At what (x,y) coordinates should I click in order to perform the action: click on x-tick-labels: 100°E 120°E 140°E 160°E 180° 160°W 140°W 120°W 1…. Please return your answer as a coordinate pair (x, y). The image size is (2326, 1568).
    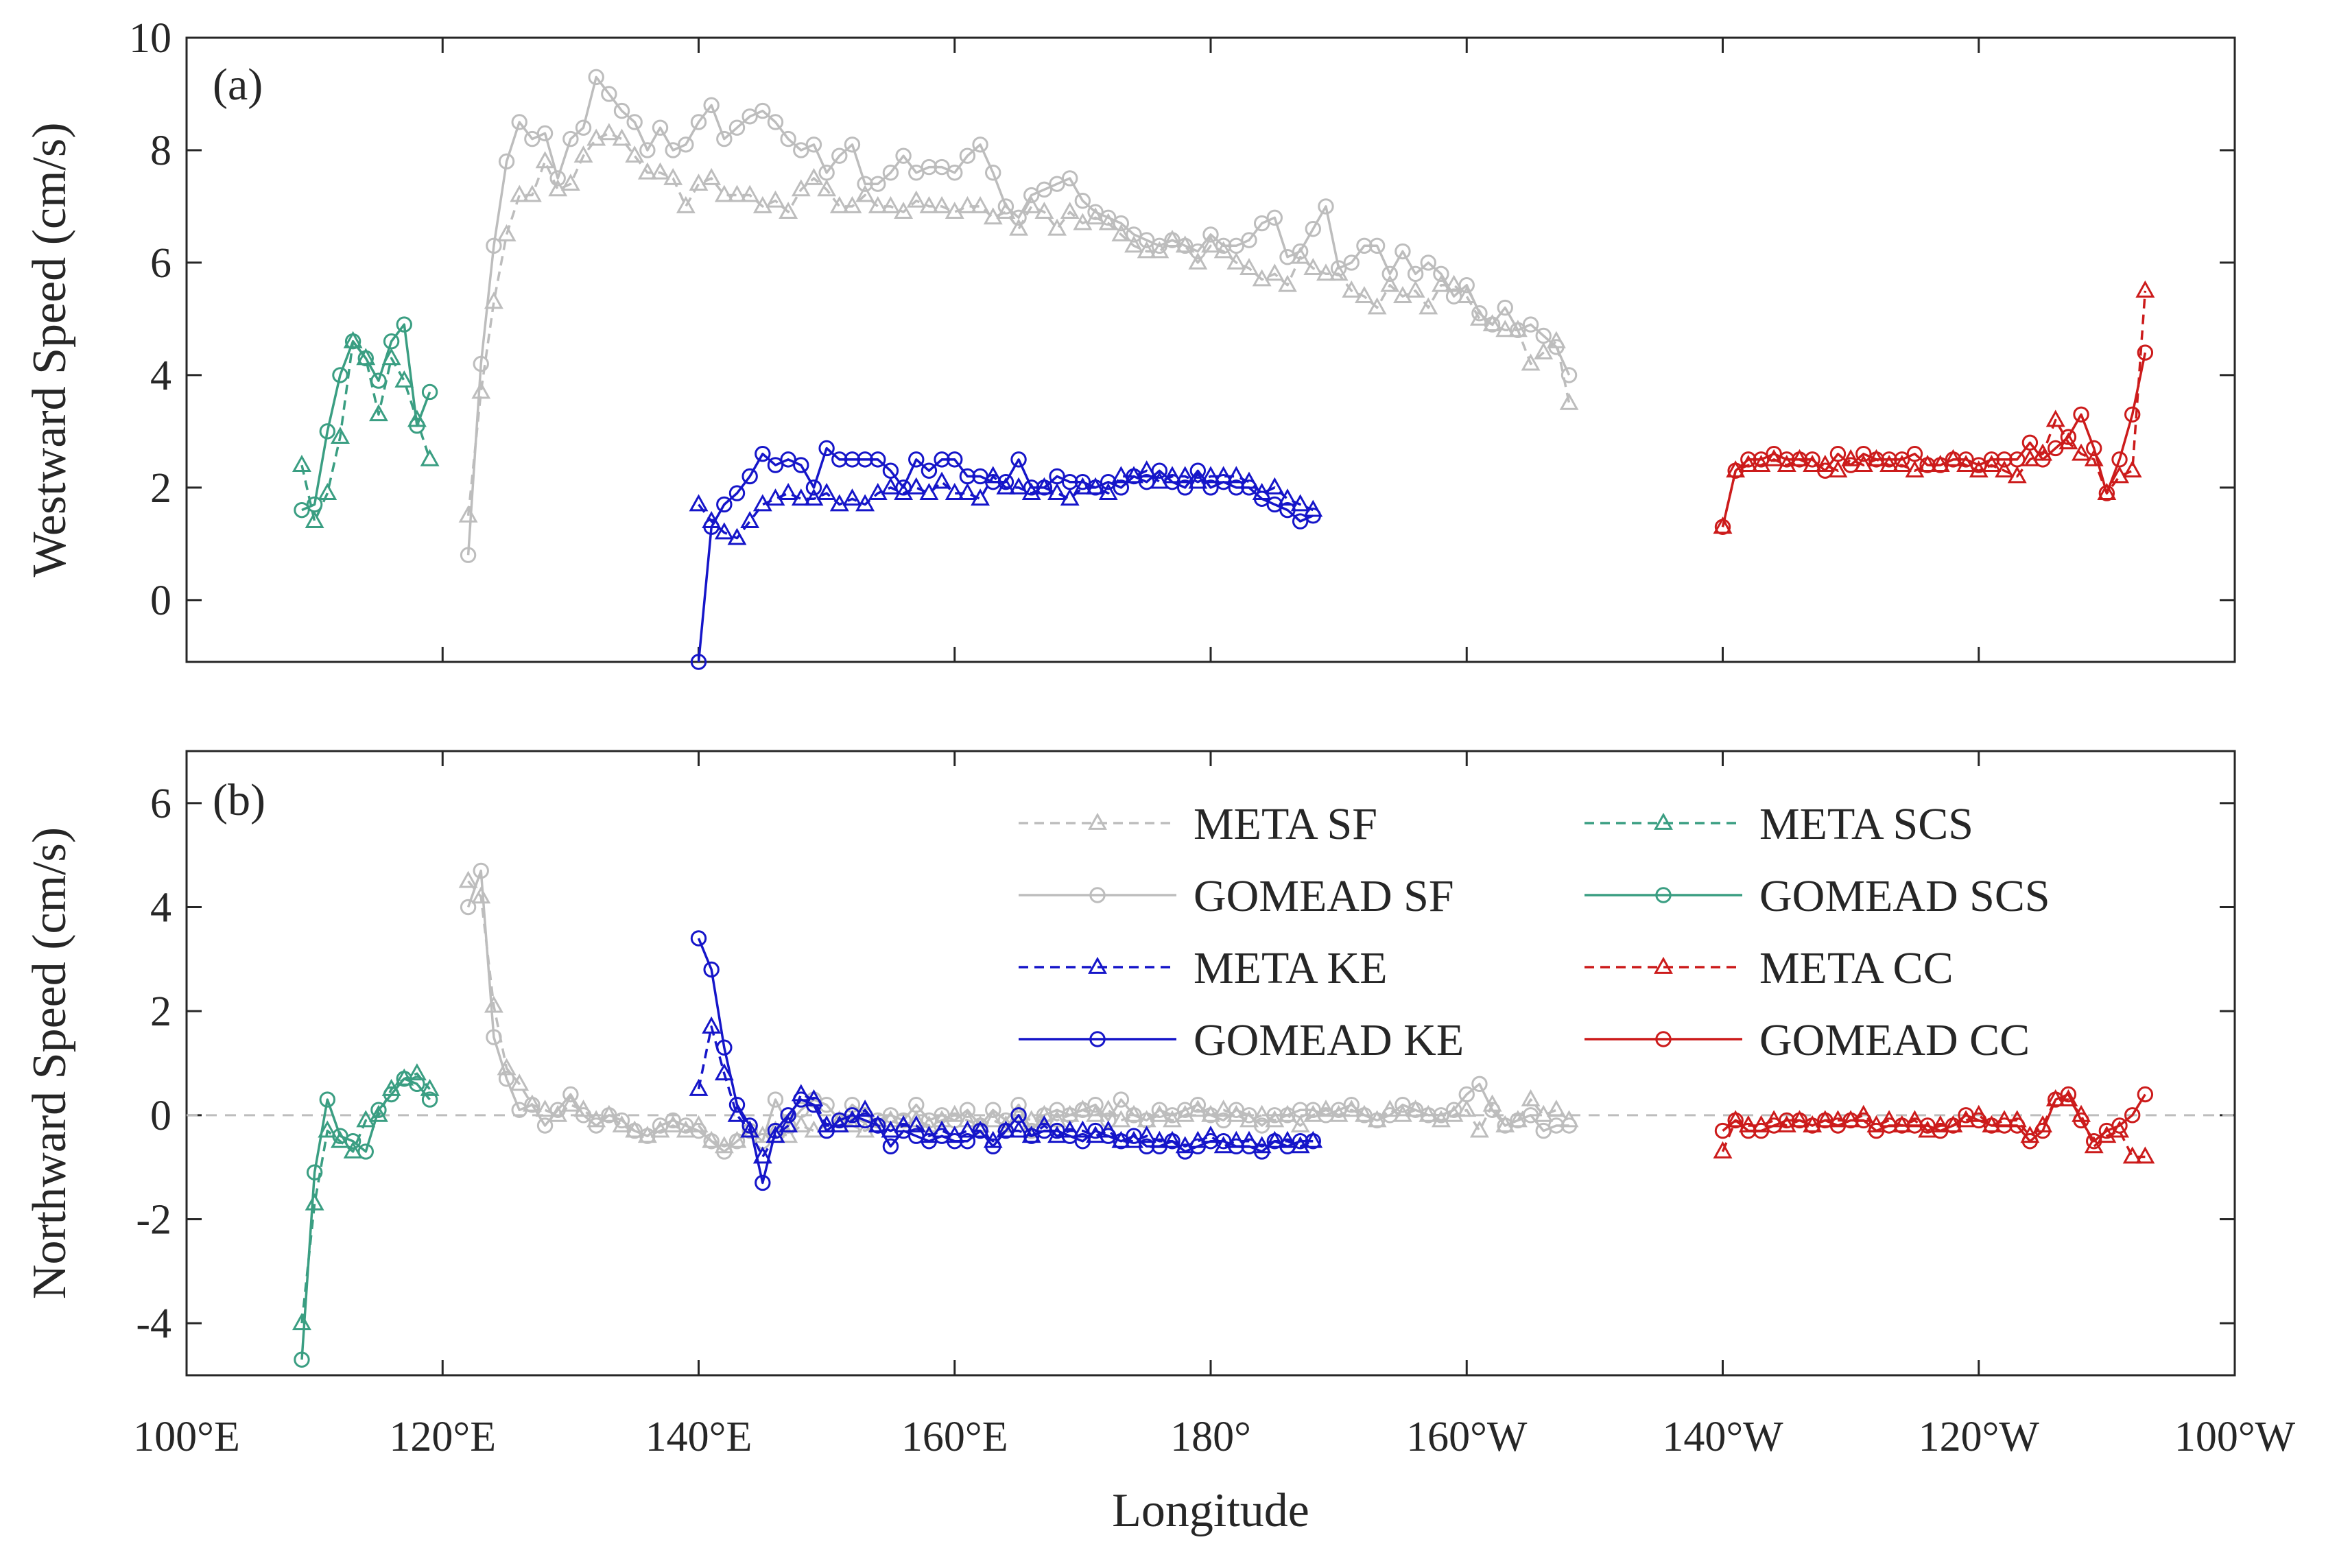
    Looking at the image, I should click on (1214, 1437).